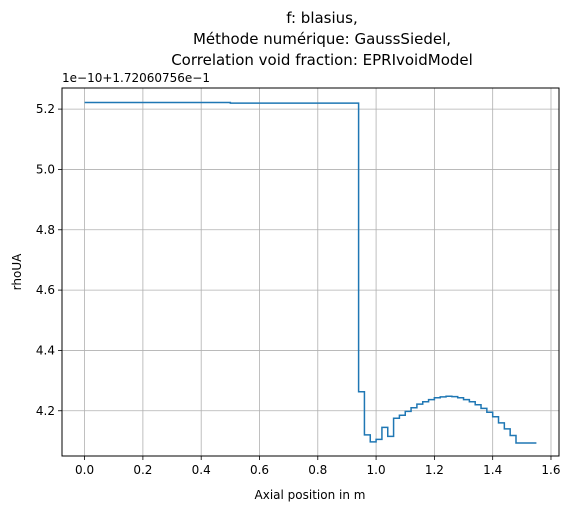 The image size is (568, 512). What do you see at coordinates (201, 470) in the screenshot?
I see `x-tick-label: 0.4` at bounding box center [201, 470].